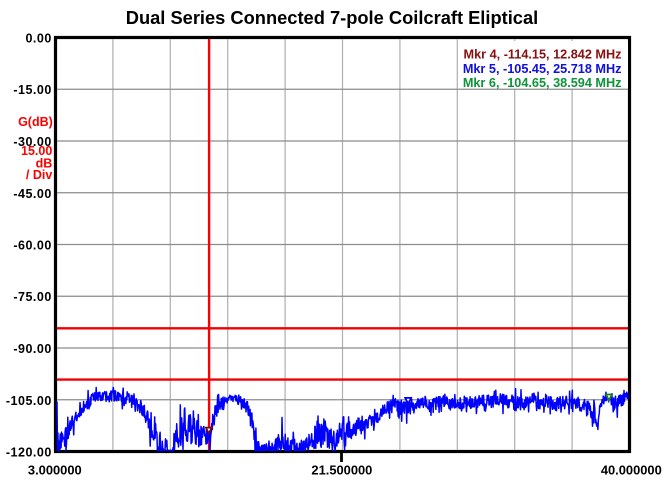 The width and height of the screenshot is (664, 484). I want to click on svg-text: 40.000000, so click(631, 469).